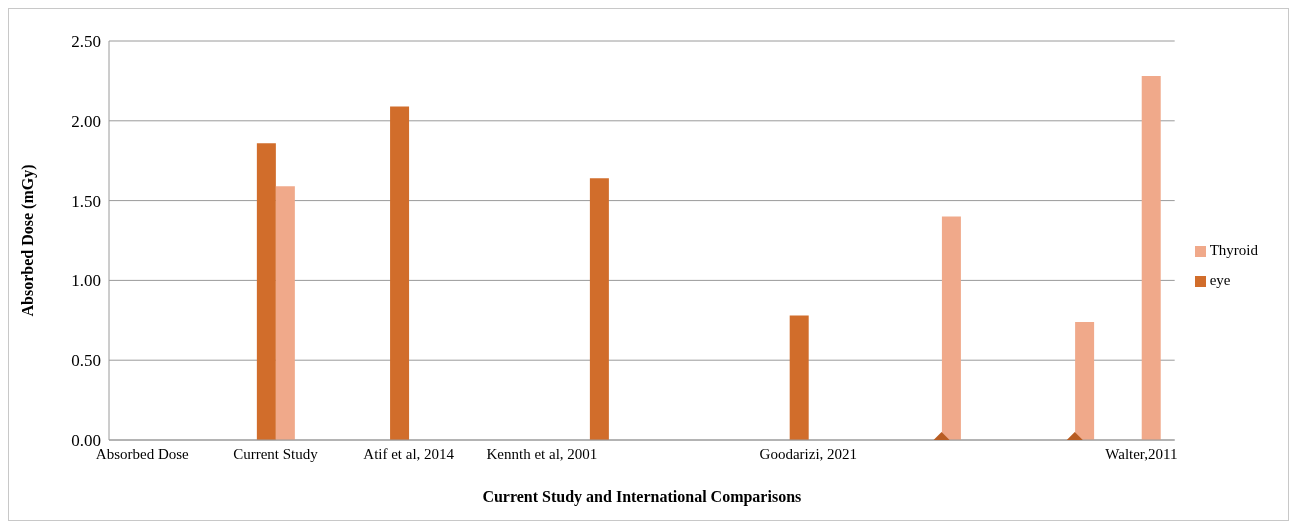 This screenshot has width=1299, height=531. Describe the element at coordinates (276, 453) in the screenshot. I see `x-tick-label: Current Study` at that location.